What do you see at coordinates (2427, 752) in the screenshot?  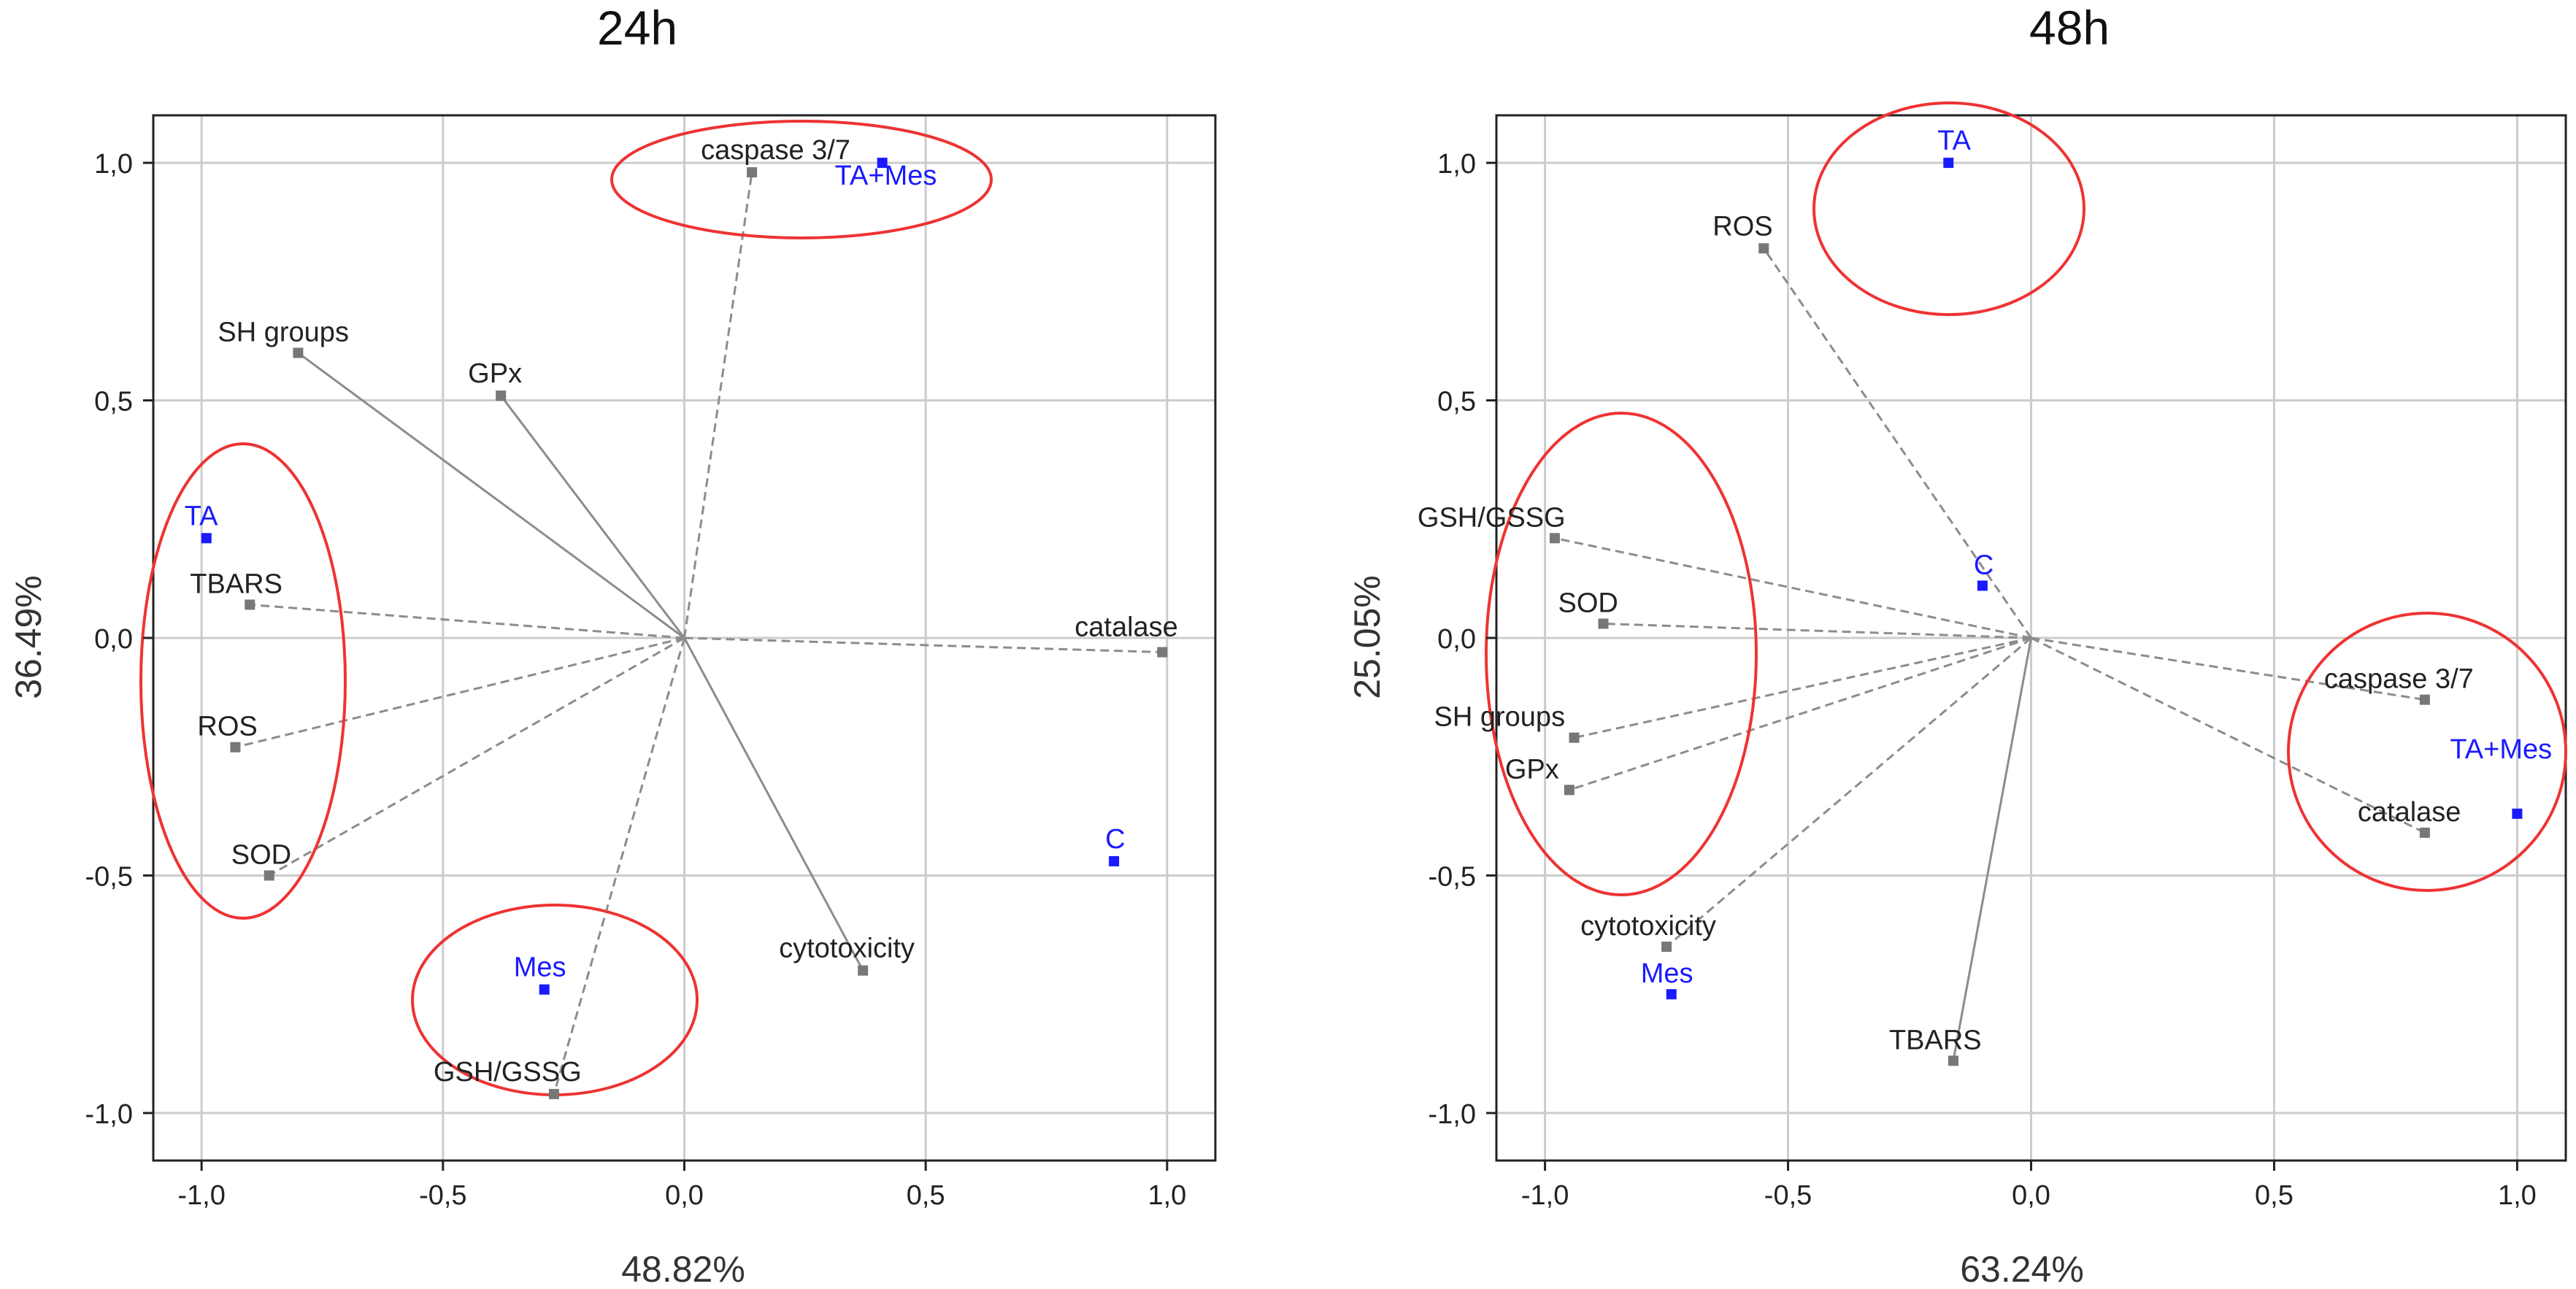 I see `cluster-ellipse-3-48h` at bounding box center [2427, 752].